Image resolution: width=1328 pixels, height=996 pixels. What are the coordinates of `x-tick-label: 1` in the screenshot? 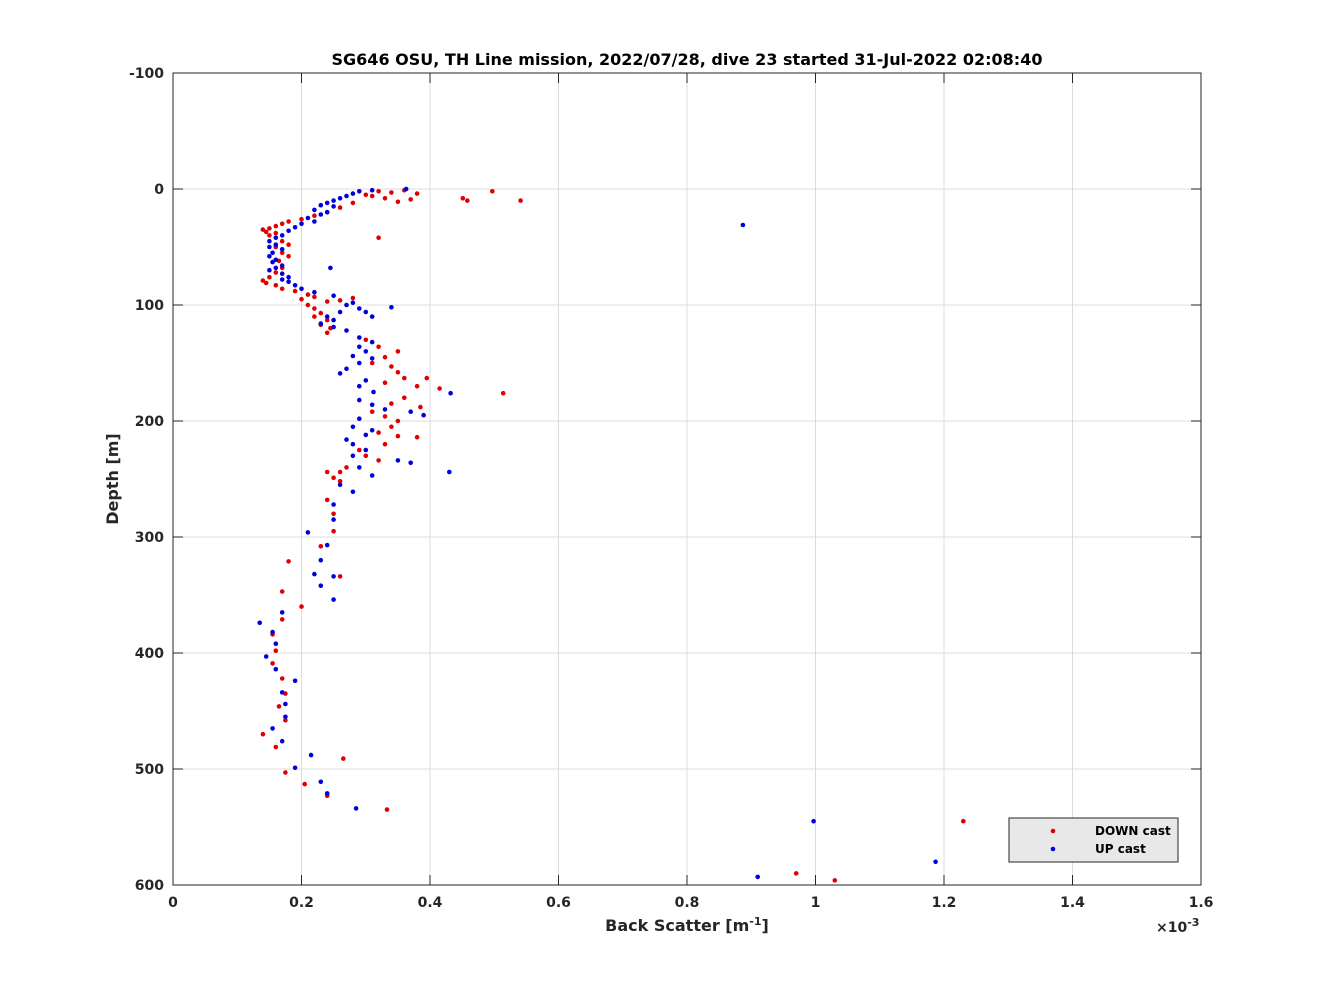 It's located at (816, 903).